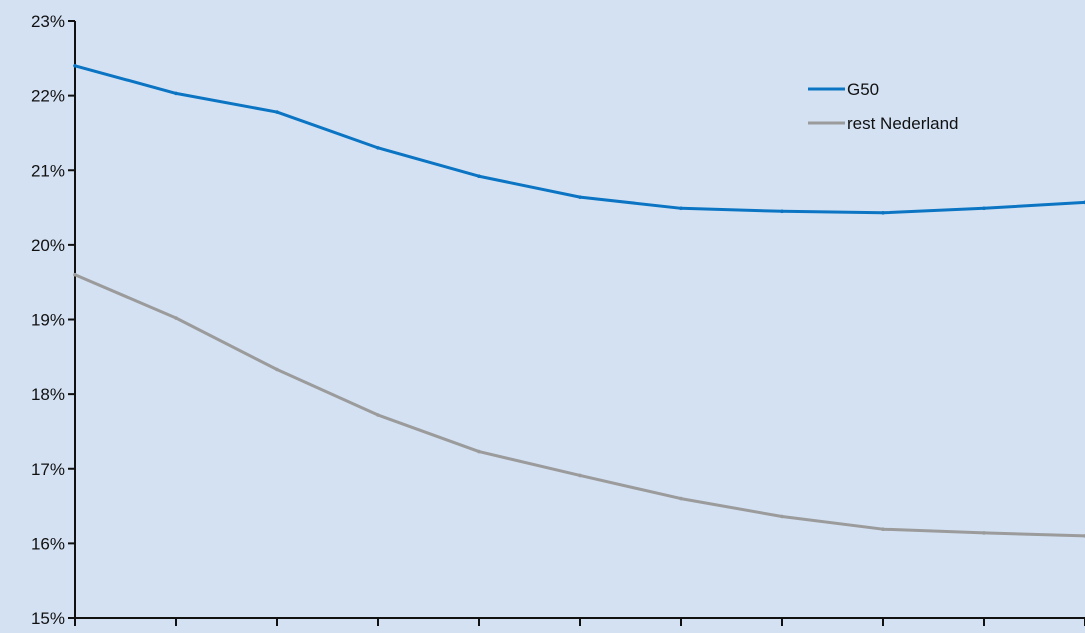 This screenshot has width=1085, height=633. I want to click on y-tick-label: 22%, so click(48, 96).